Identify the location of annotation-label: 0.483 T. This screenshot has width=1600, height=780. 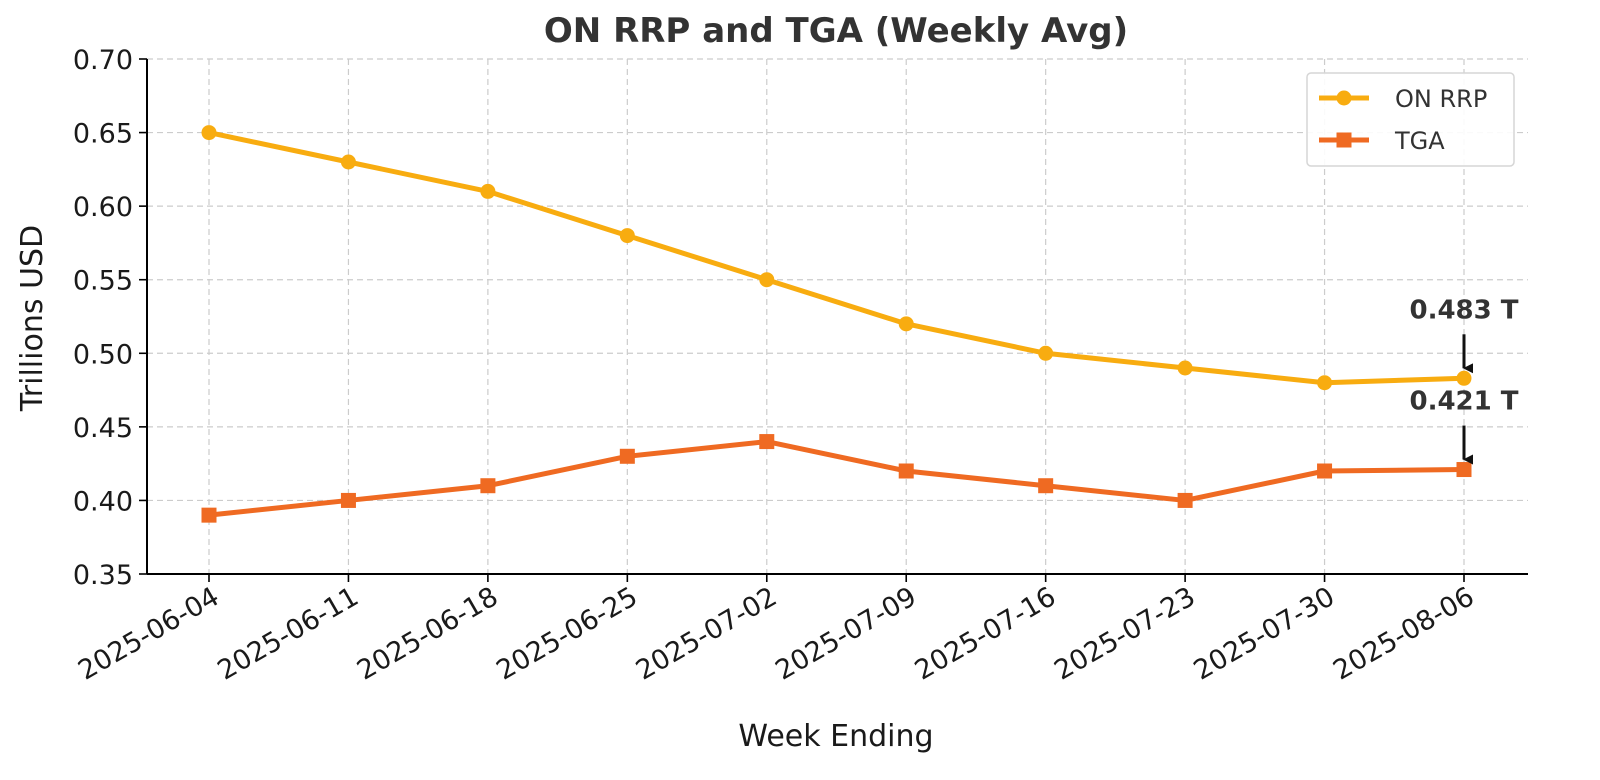
(1463, 310).